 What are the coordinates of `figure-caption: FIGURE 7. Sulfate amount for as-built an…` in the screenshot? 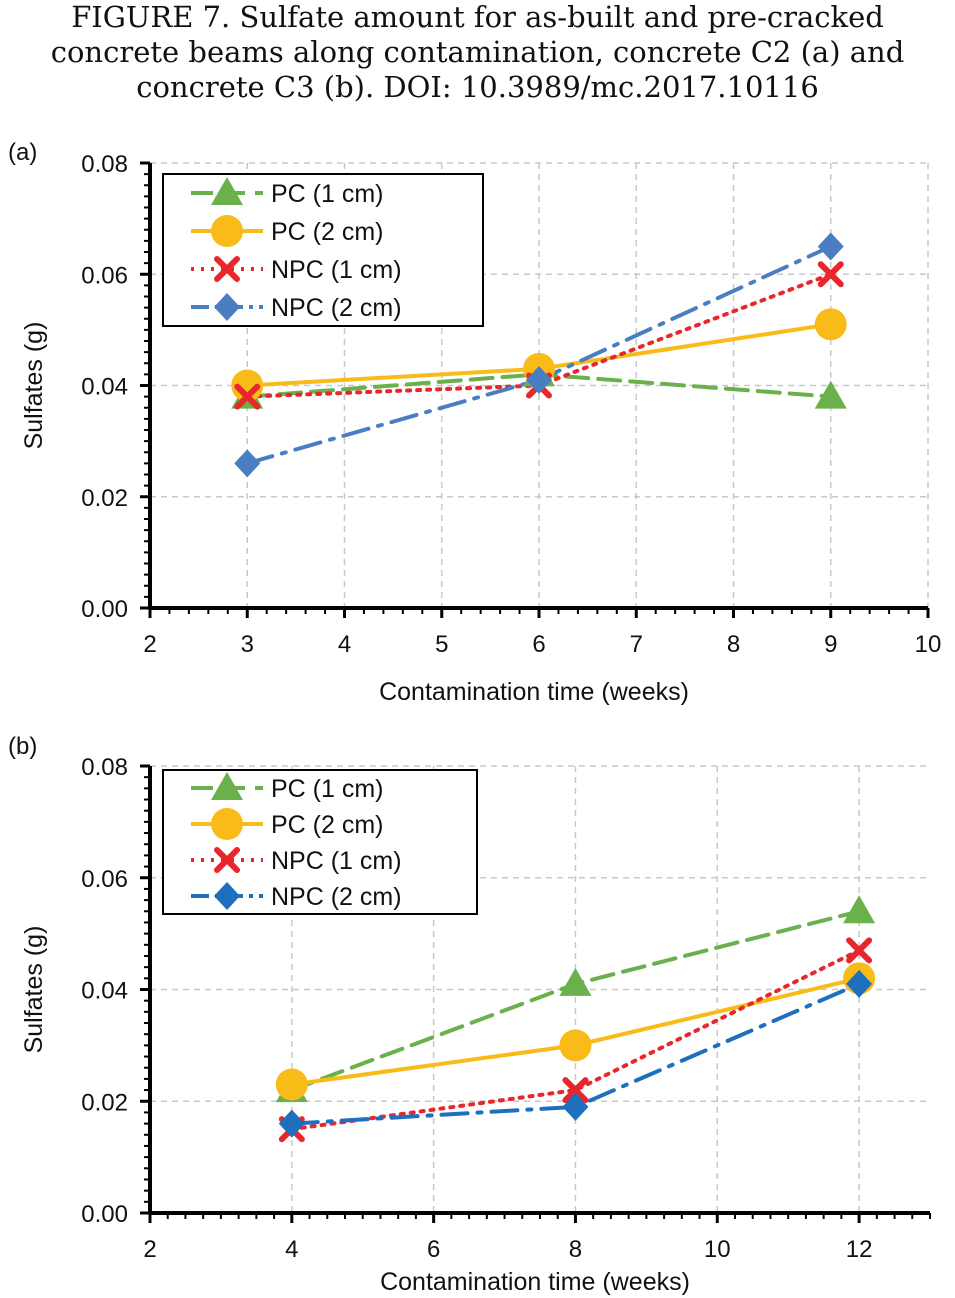 It's located at (477, 52).